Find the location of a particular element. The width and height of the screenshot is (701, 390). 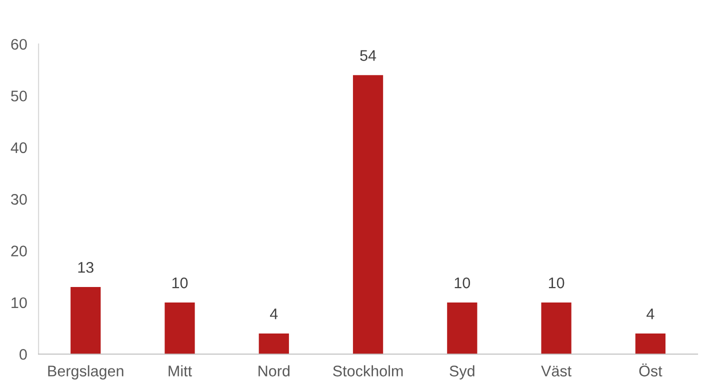

data-label: 13 is located at coordinates (86, 267).